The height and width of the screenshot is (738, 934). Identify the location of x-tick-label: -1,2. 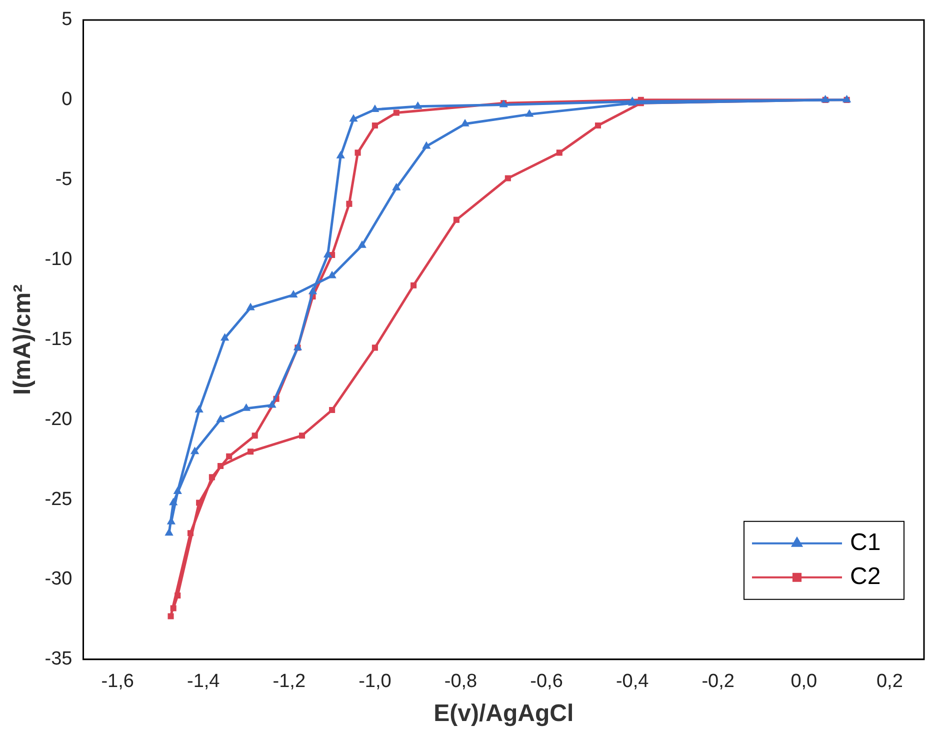
(289, 681).